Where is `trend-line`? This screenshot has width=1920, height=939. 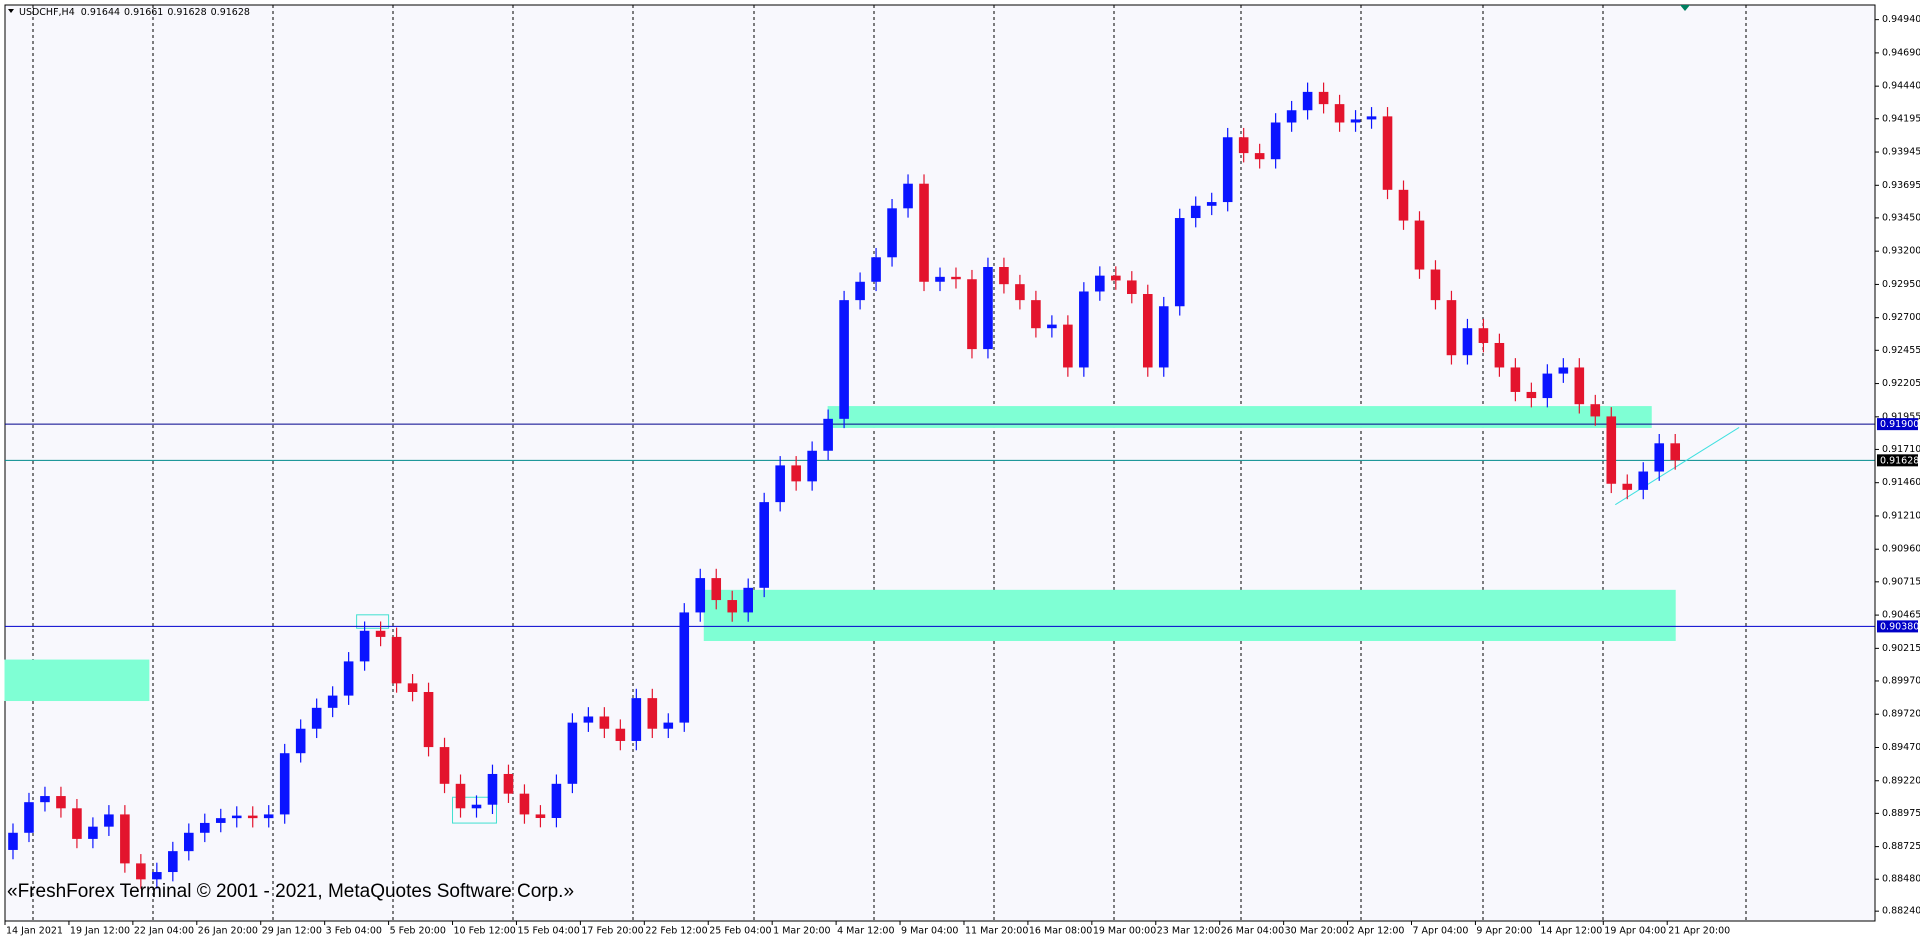 trend-line is located at coordinates (1677, 466).